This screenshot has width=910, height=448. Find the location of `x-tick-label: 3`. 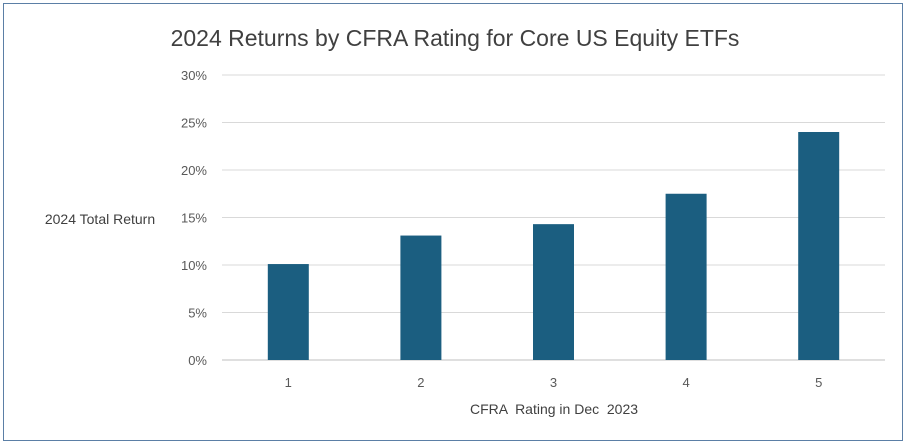

x-tick-label: 3 is located at coordinates (553, 382).